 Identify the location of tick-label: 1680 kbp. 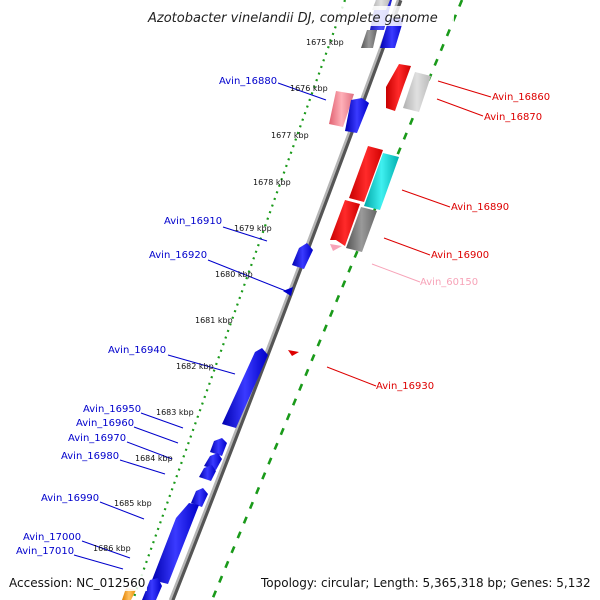
(234, 274).